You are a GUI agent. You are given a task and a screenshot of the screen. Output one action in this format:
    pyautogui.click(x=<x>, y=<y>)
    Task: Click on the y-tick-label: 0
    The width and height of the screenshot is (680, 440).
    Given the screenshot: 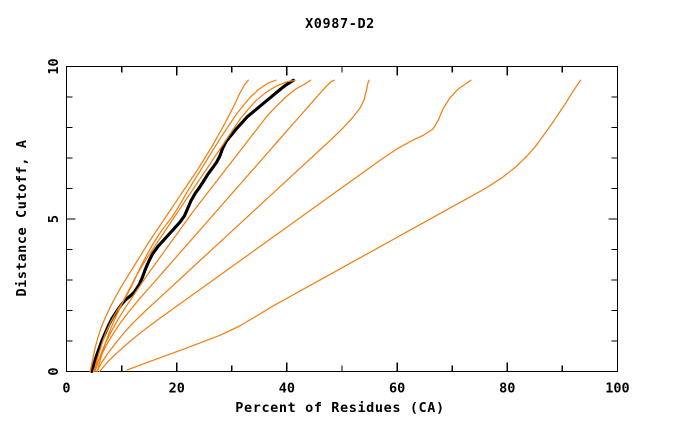 What is the action you would take?
    pyautogui.click(x=54, y=371)
    